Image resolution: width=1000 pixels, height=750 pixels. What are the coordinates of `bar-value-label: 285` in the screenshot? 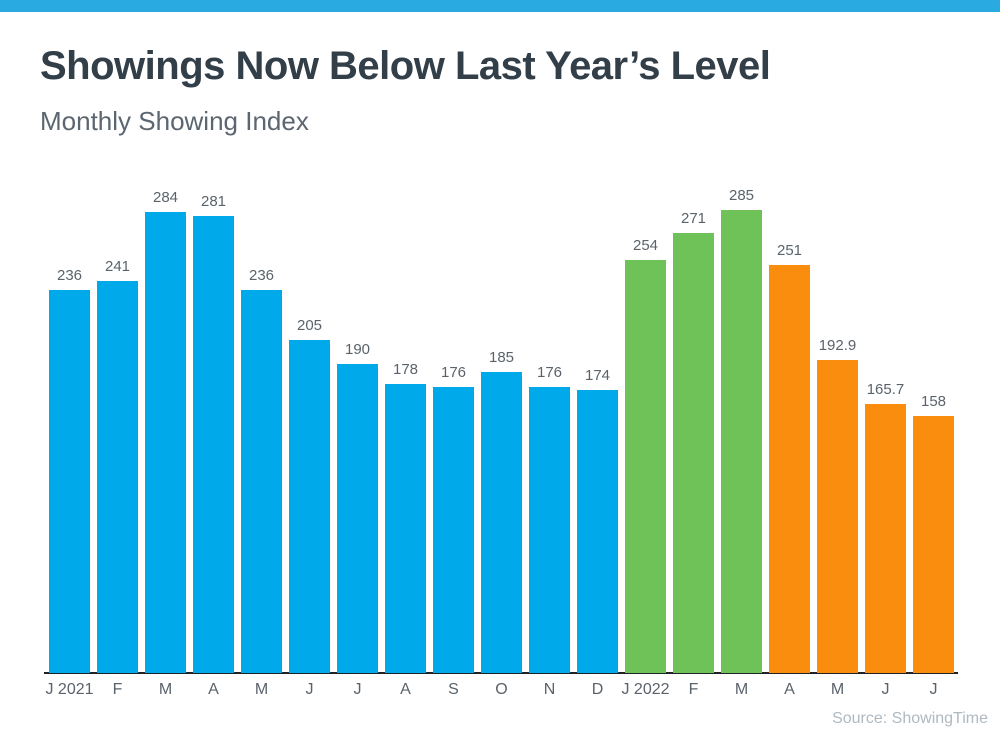 It's located at (741, 195).